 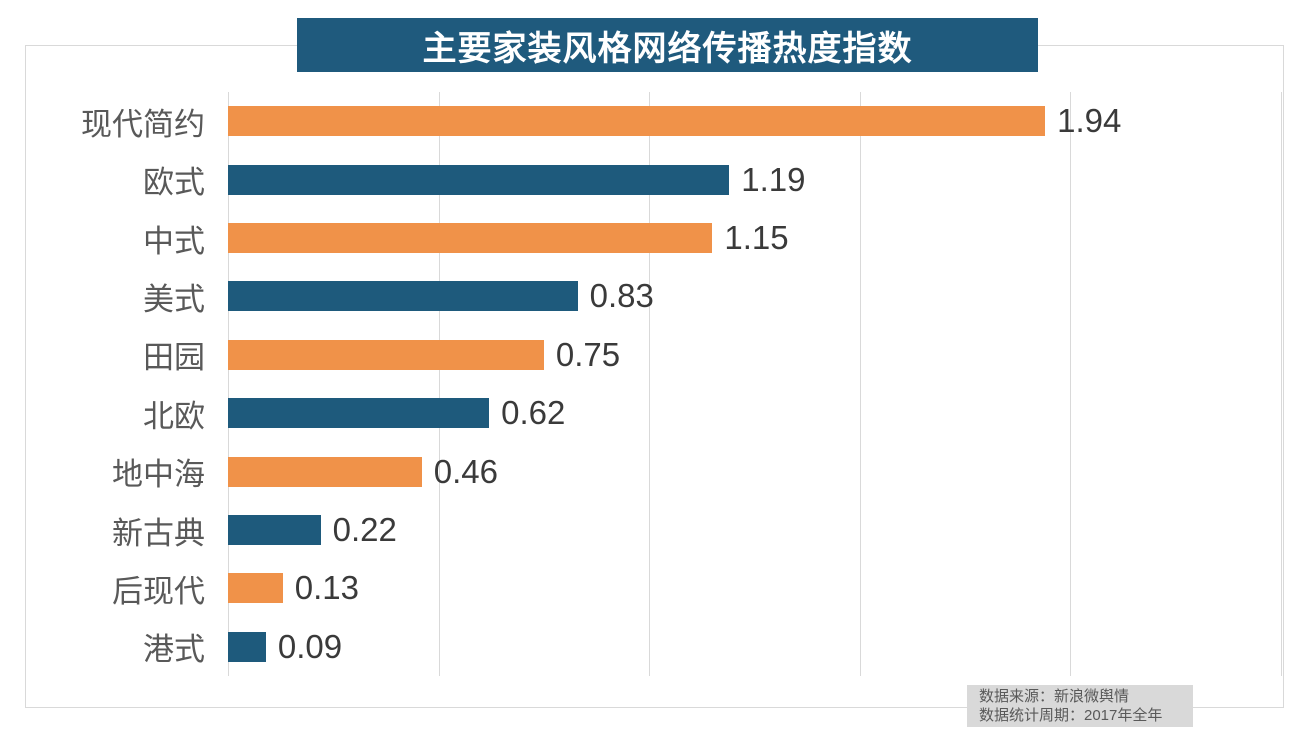 I want to click on bar-row: 地中海 0.46, so click(x=696, y=471).